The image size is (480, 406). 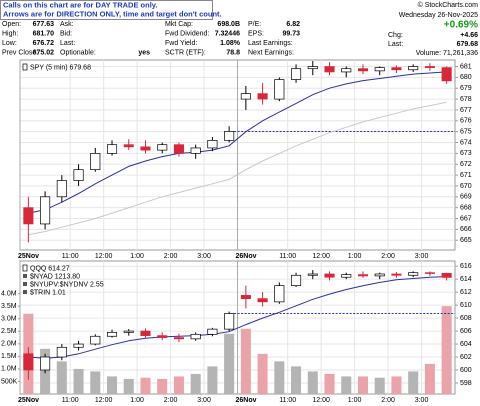 I want to click on indicator-label: $TRIN 1.01, so click(x=48, y=292).